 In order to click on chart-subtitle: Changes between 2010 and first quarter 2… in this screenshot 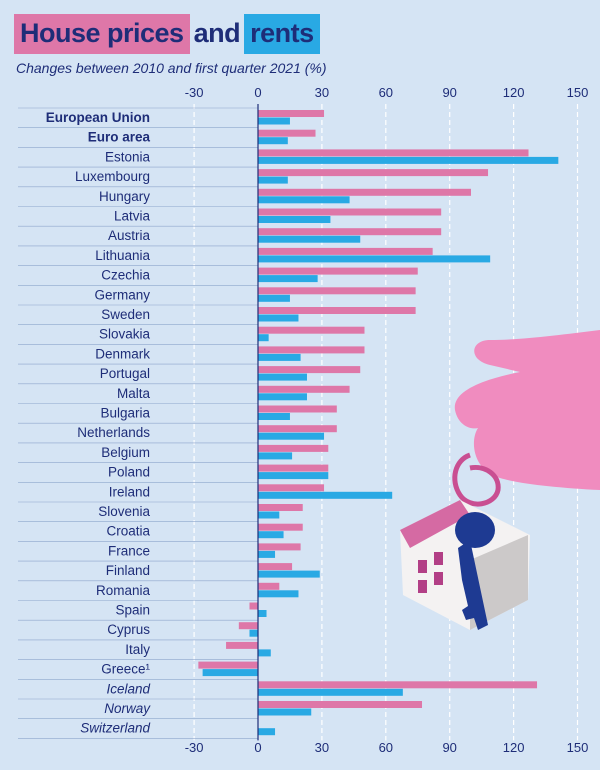, I will do `click(171, 68)`.